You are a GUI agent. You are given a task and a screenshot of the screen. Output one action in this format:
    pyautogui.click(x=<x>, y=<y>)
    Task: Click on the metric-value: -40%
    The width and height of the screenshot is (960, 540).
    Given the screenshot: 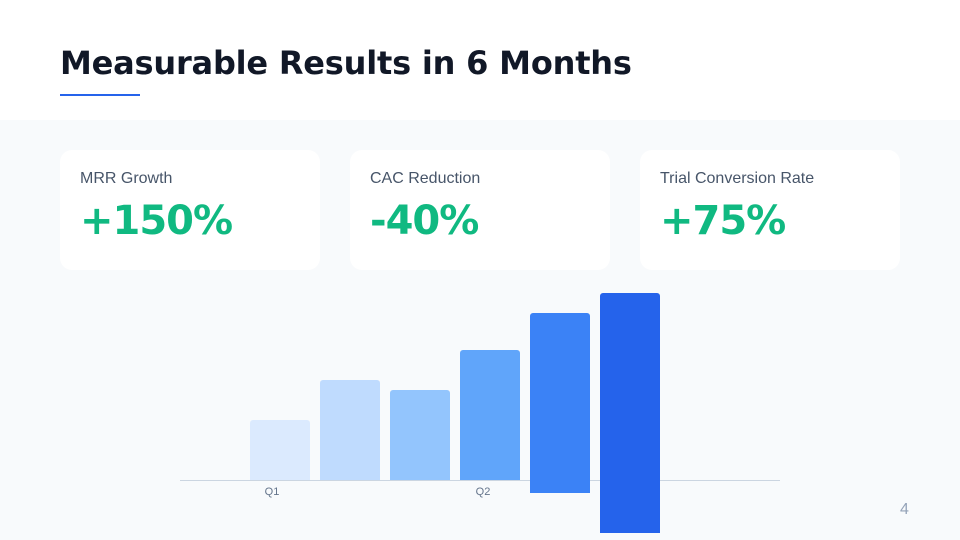 What is the action you would take?
    pyautogui.click(x=424, y=221)
    